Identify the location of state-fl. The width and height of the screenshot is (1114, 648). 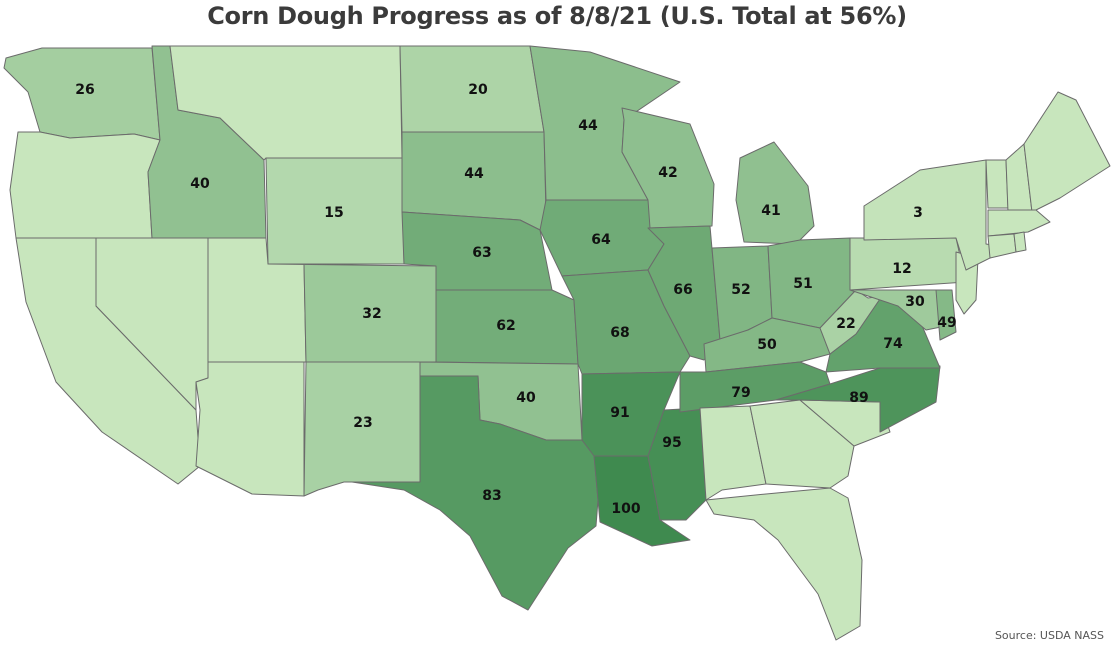
(784, 564).